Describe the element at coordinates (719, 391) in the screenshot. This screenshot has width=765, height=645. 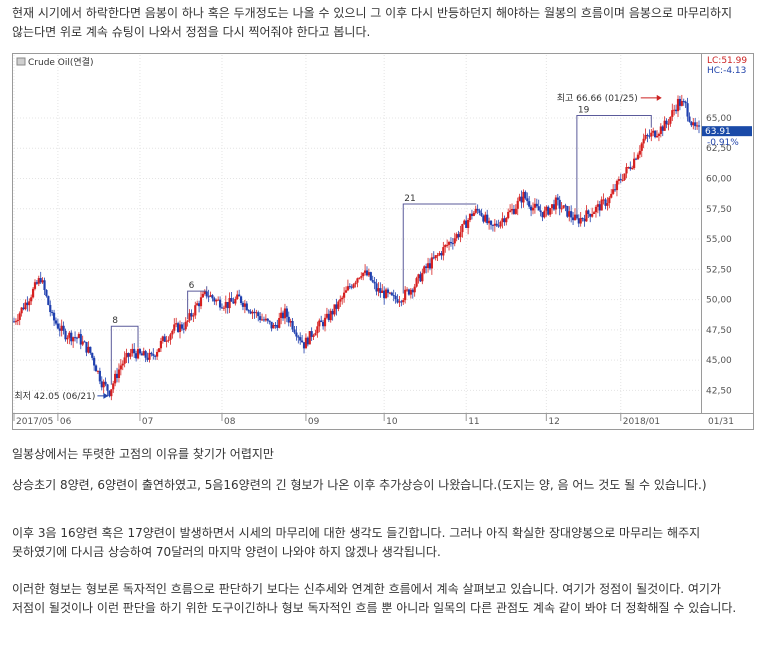
I see `y-tick-label: 42,50` at that location.